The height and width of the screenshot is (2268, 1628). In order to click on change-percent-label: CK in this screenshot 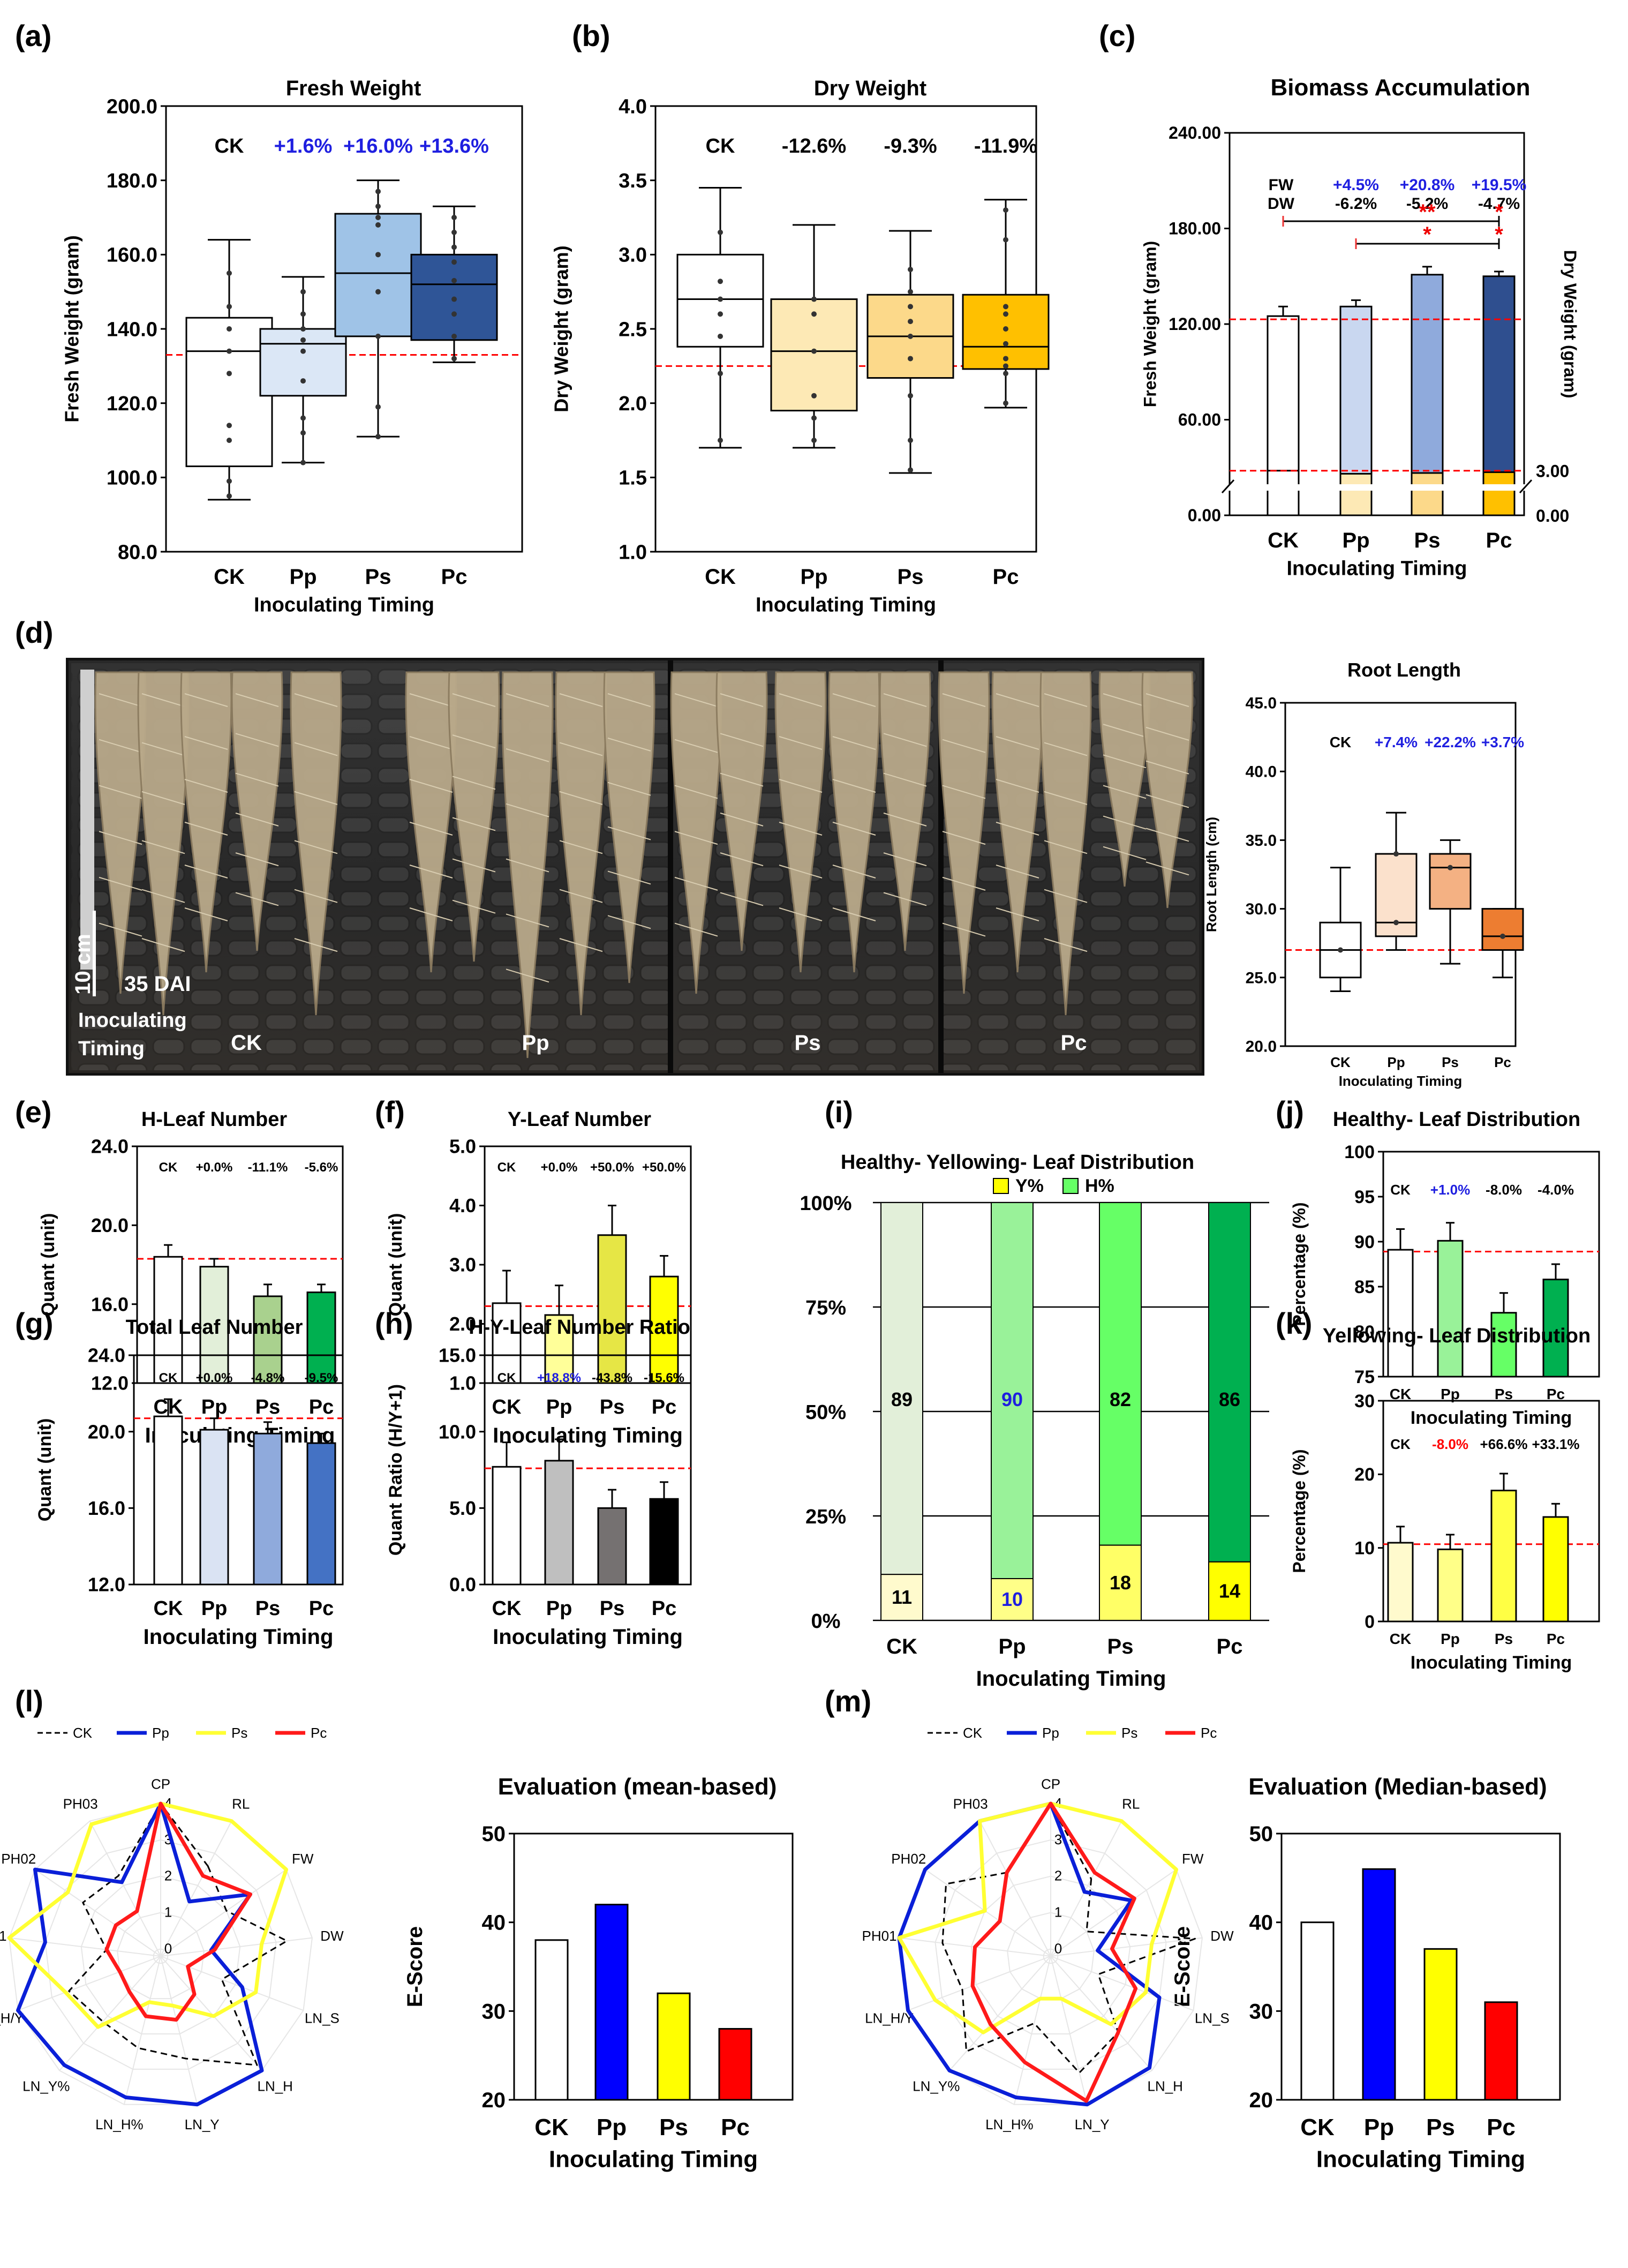, I will do `click(168, 1378)`.